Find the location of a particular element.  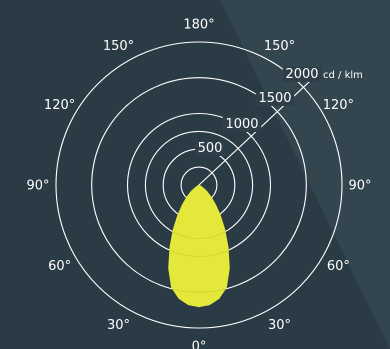

angle-label-60: 60° is located at coordinates (338, 266).